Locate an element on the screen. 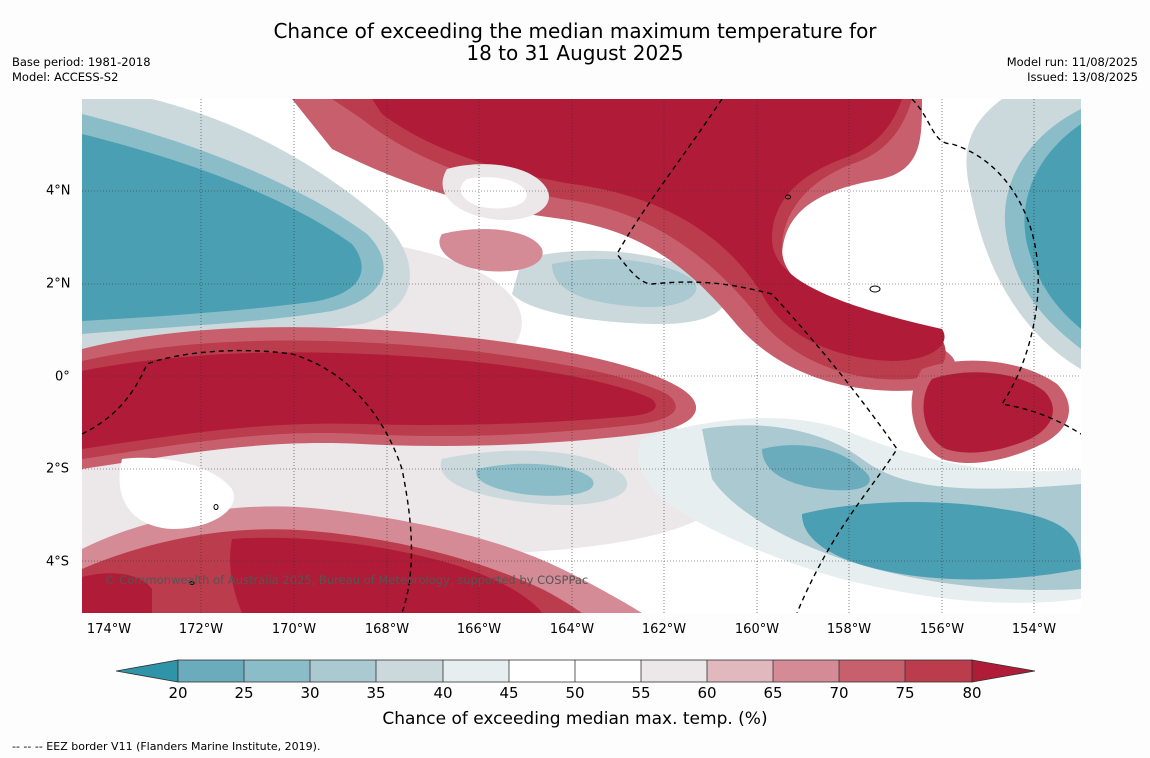  colorbar is located at coordinates (576, 671).